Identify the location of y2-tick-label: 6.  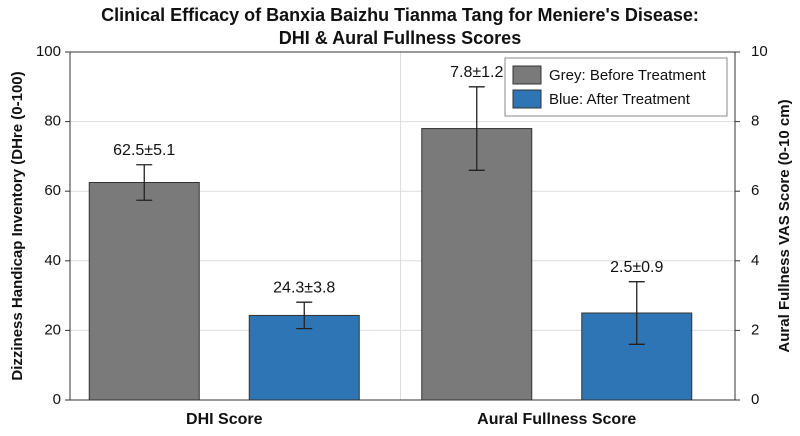
(755, 190).